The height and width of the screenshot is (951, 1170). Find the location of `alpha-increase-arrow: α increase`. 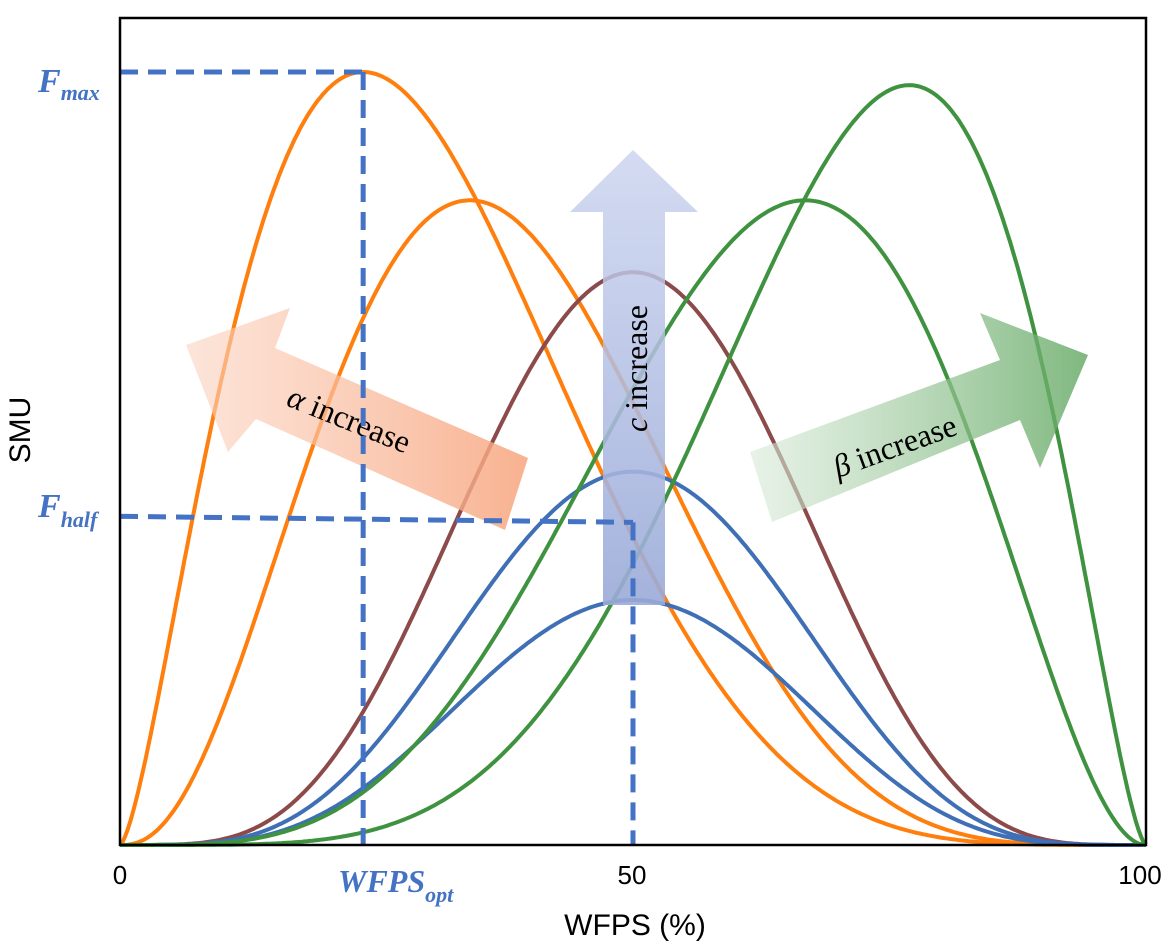

alpha-increase-arrow: α increase is located at coordinates (357, 419).